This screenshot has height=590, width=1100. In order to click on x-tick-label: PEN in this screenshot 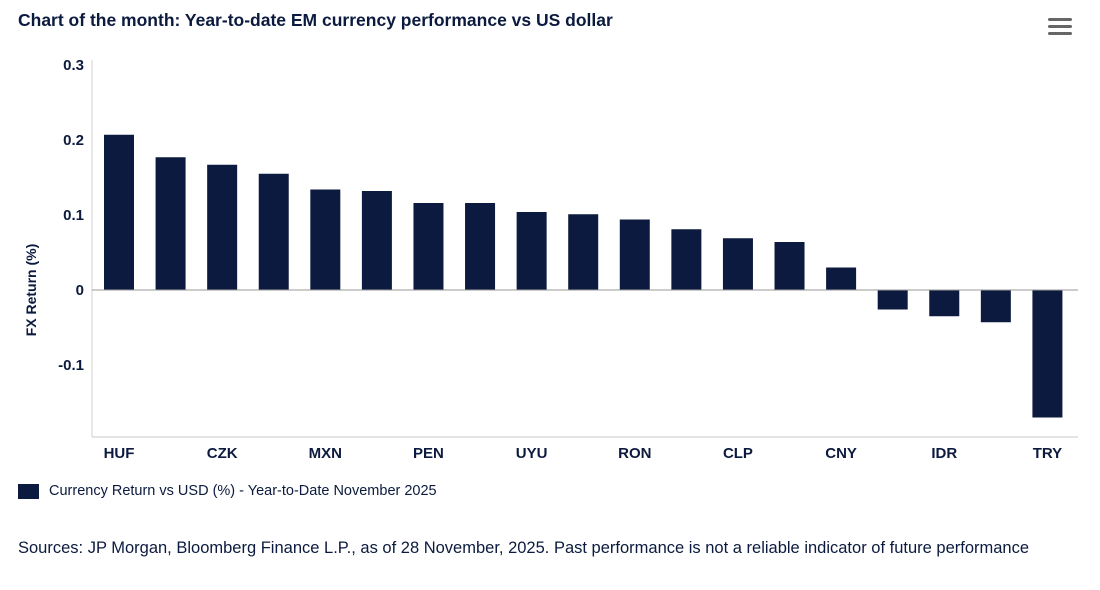, I will do `click(428, 453)`.